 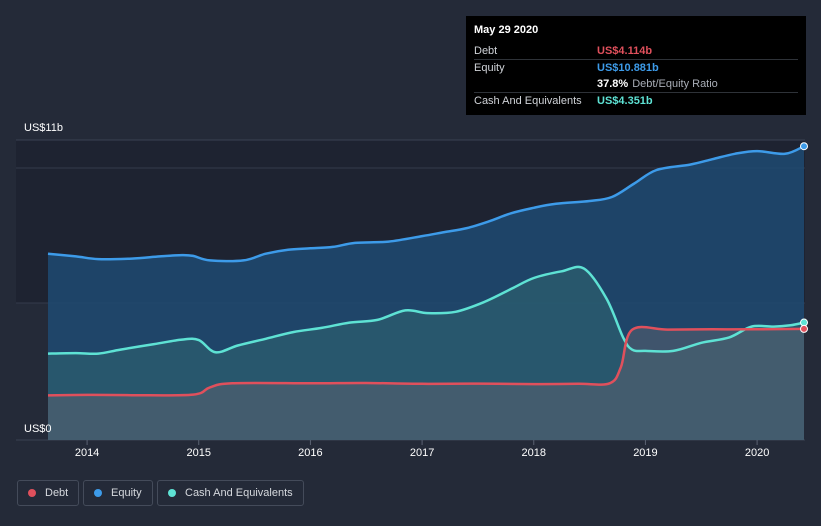 What do you see at coordinates (126, 493) in the screenshot?
I see `legend-label-equity: Equity` at bounding box center [126, 493].